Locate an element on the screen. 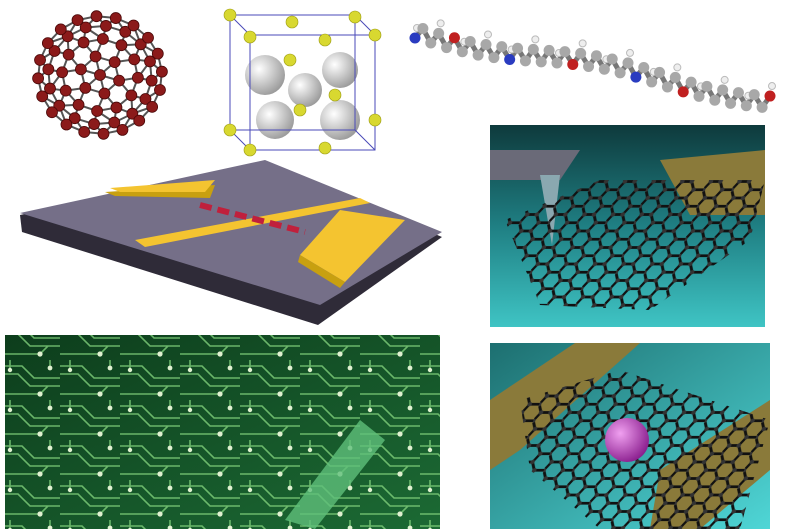  crystal-cube is located at coordinates (302, 82).